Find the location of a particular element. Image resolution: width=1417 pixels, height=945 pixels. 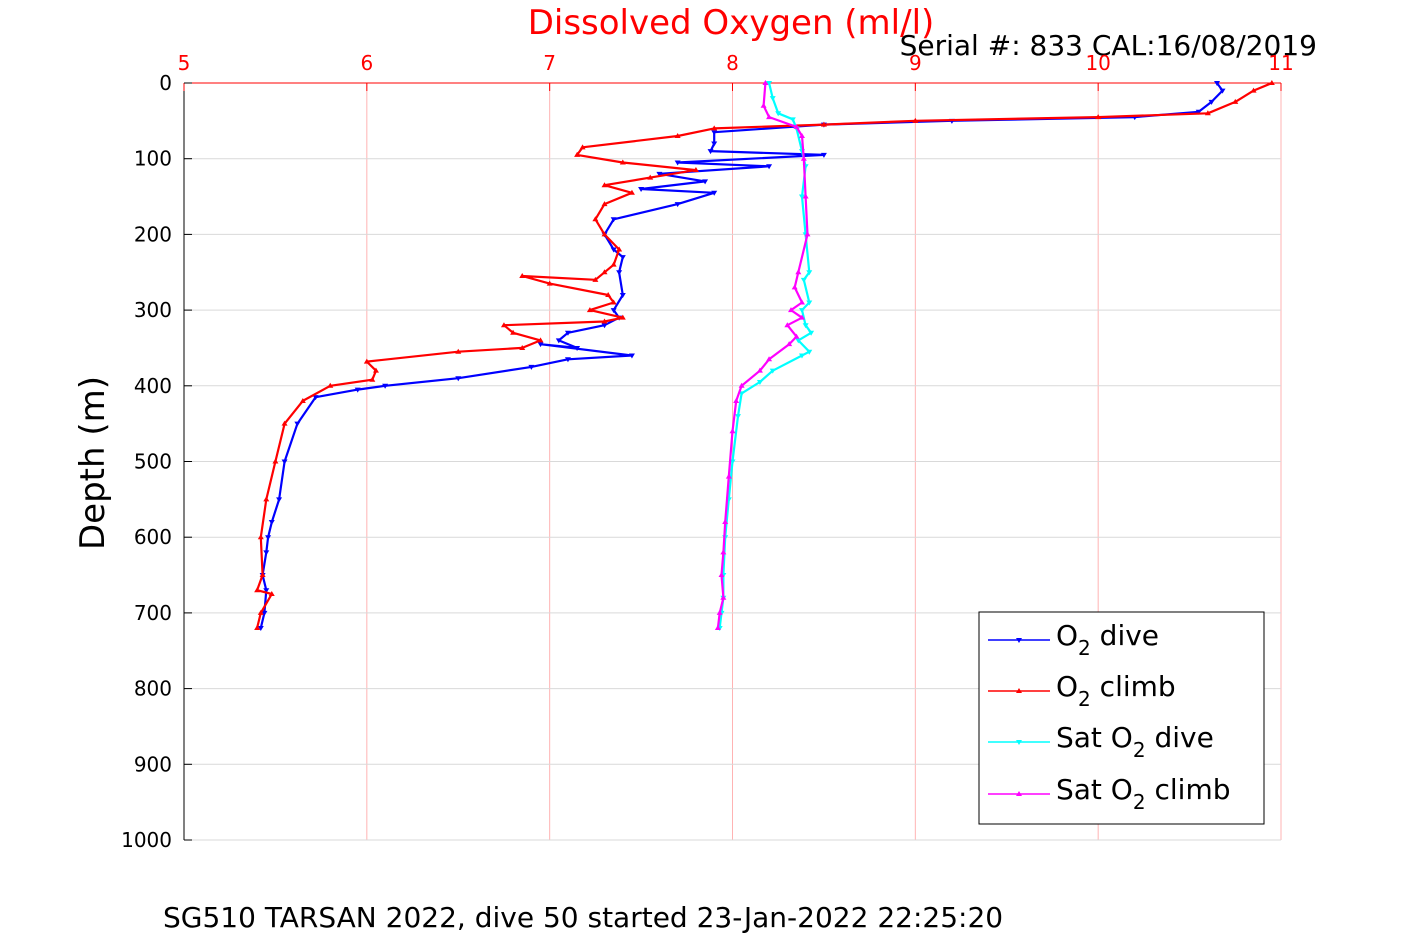

legend-marker-sat-o2-climb is located at coordinates (1019, 793).